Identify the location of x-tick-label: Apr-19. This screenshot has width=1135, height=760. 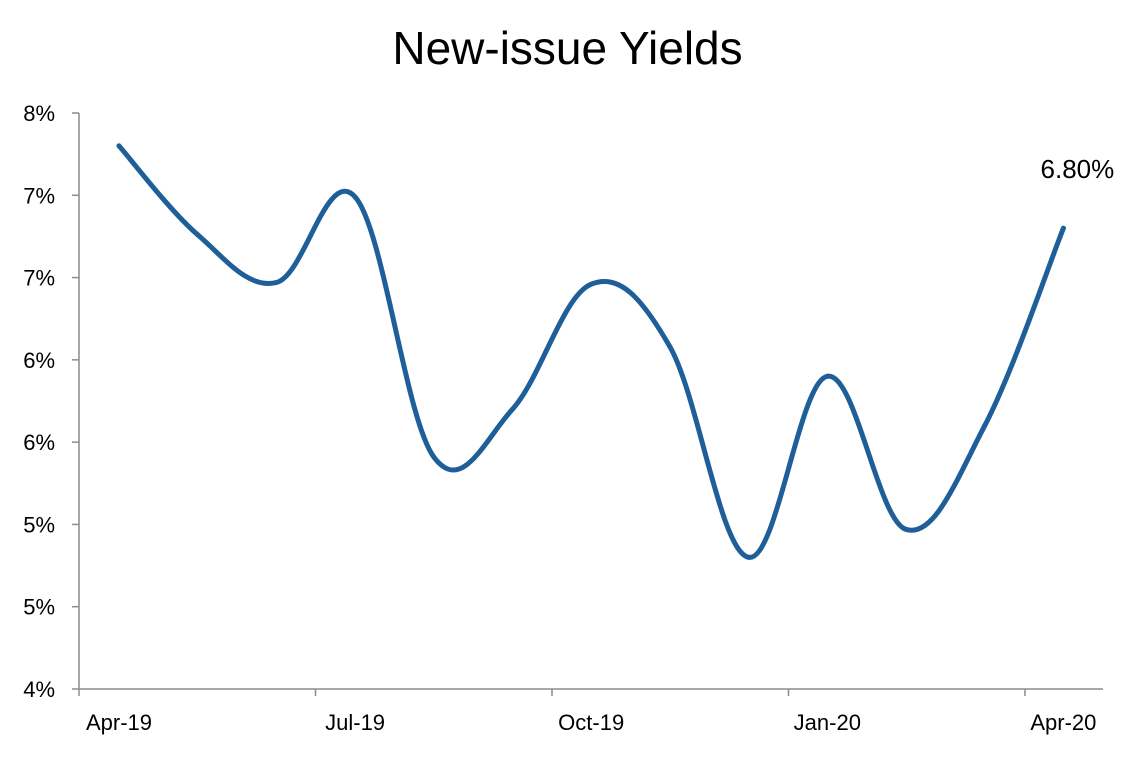
(119, 722).